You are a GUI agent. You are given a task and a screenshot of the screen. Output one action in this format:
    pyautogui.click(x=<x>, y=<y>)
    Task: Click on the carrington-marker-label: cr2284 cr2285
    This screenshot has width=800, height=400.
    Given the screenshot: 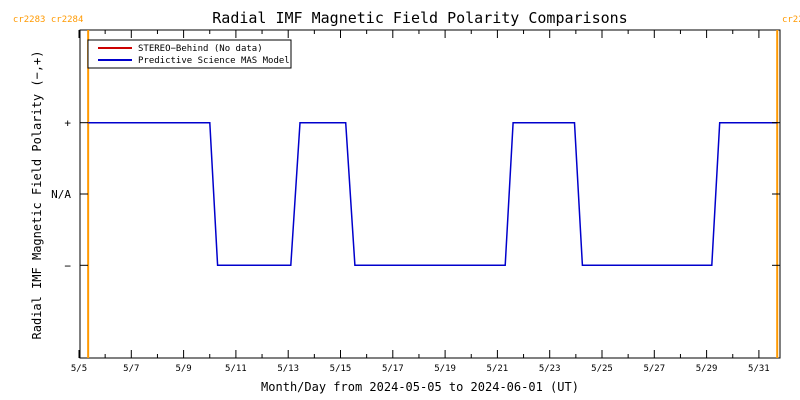 What is the action you would take?
    pyautogui.click(x=791, y=20)
    